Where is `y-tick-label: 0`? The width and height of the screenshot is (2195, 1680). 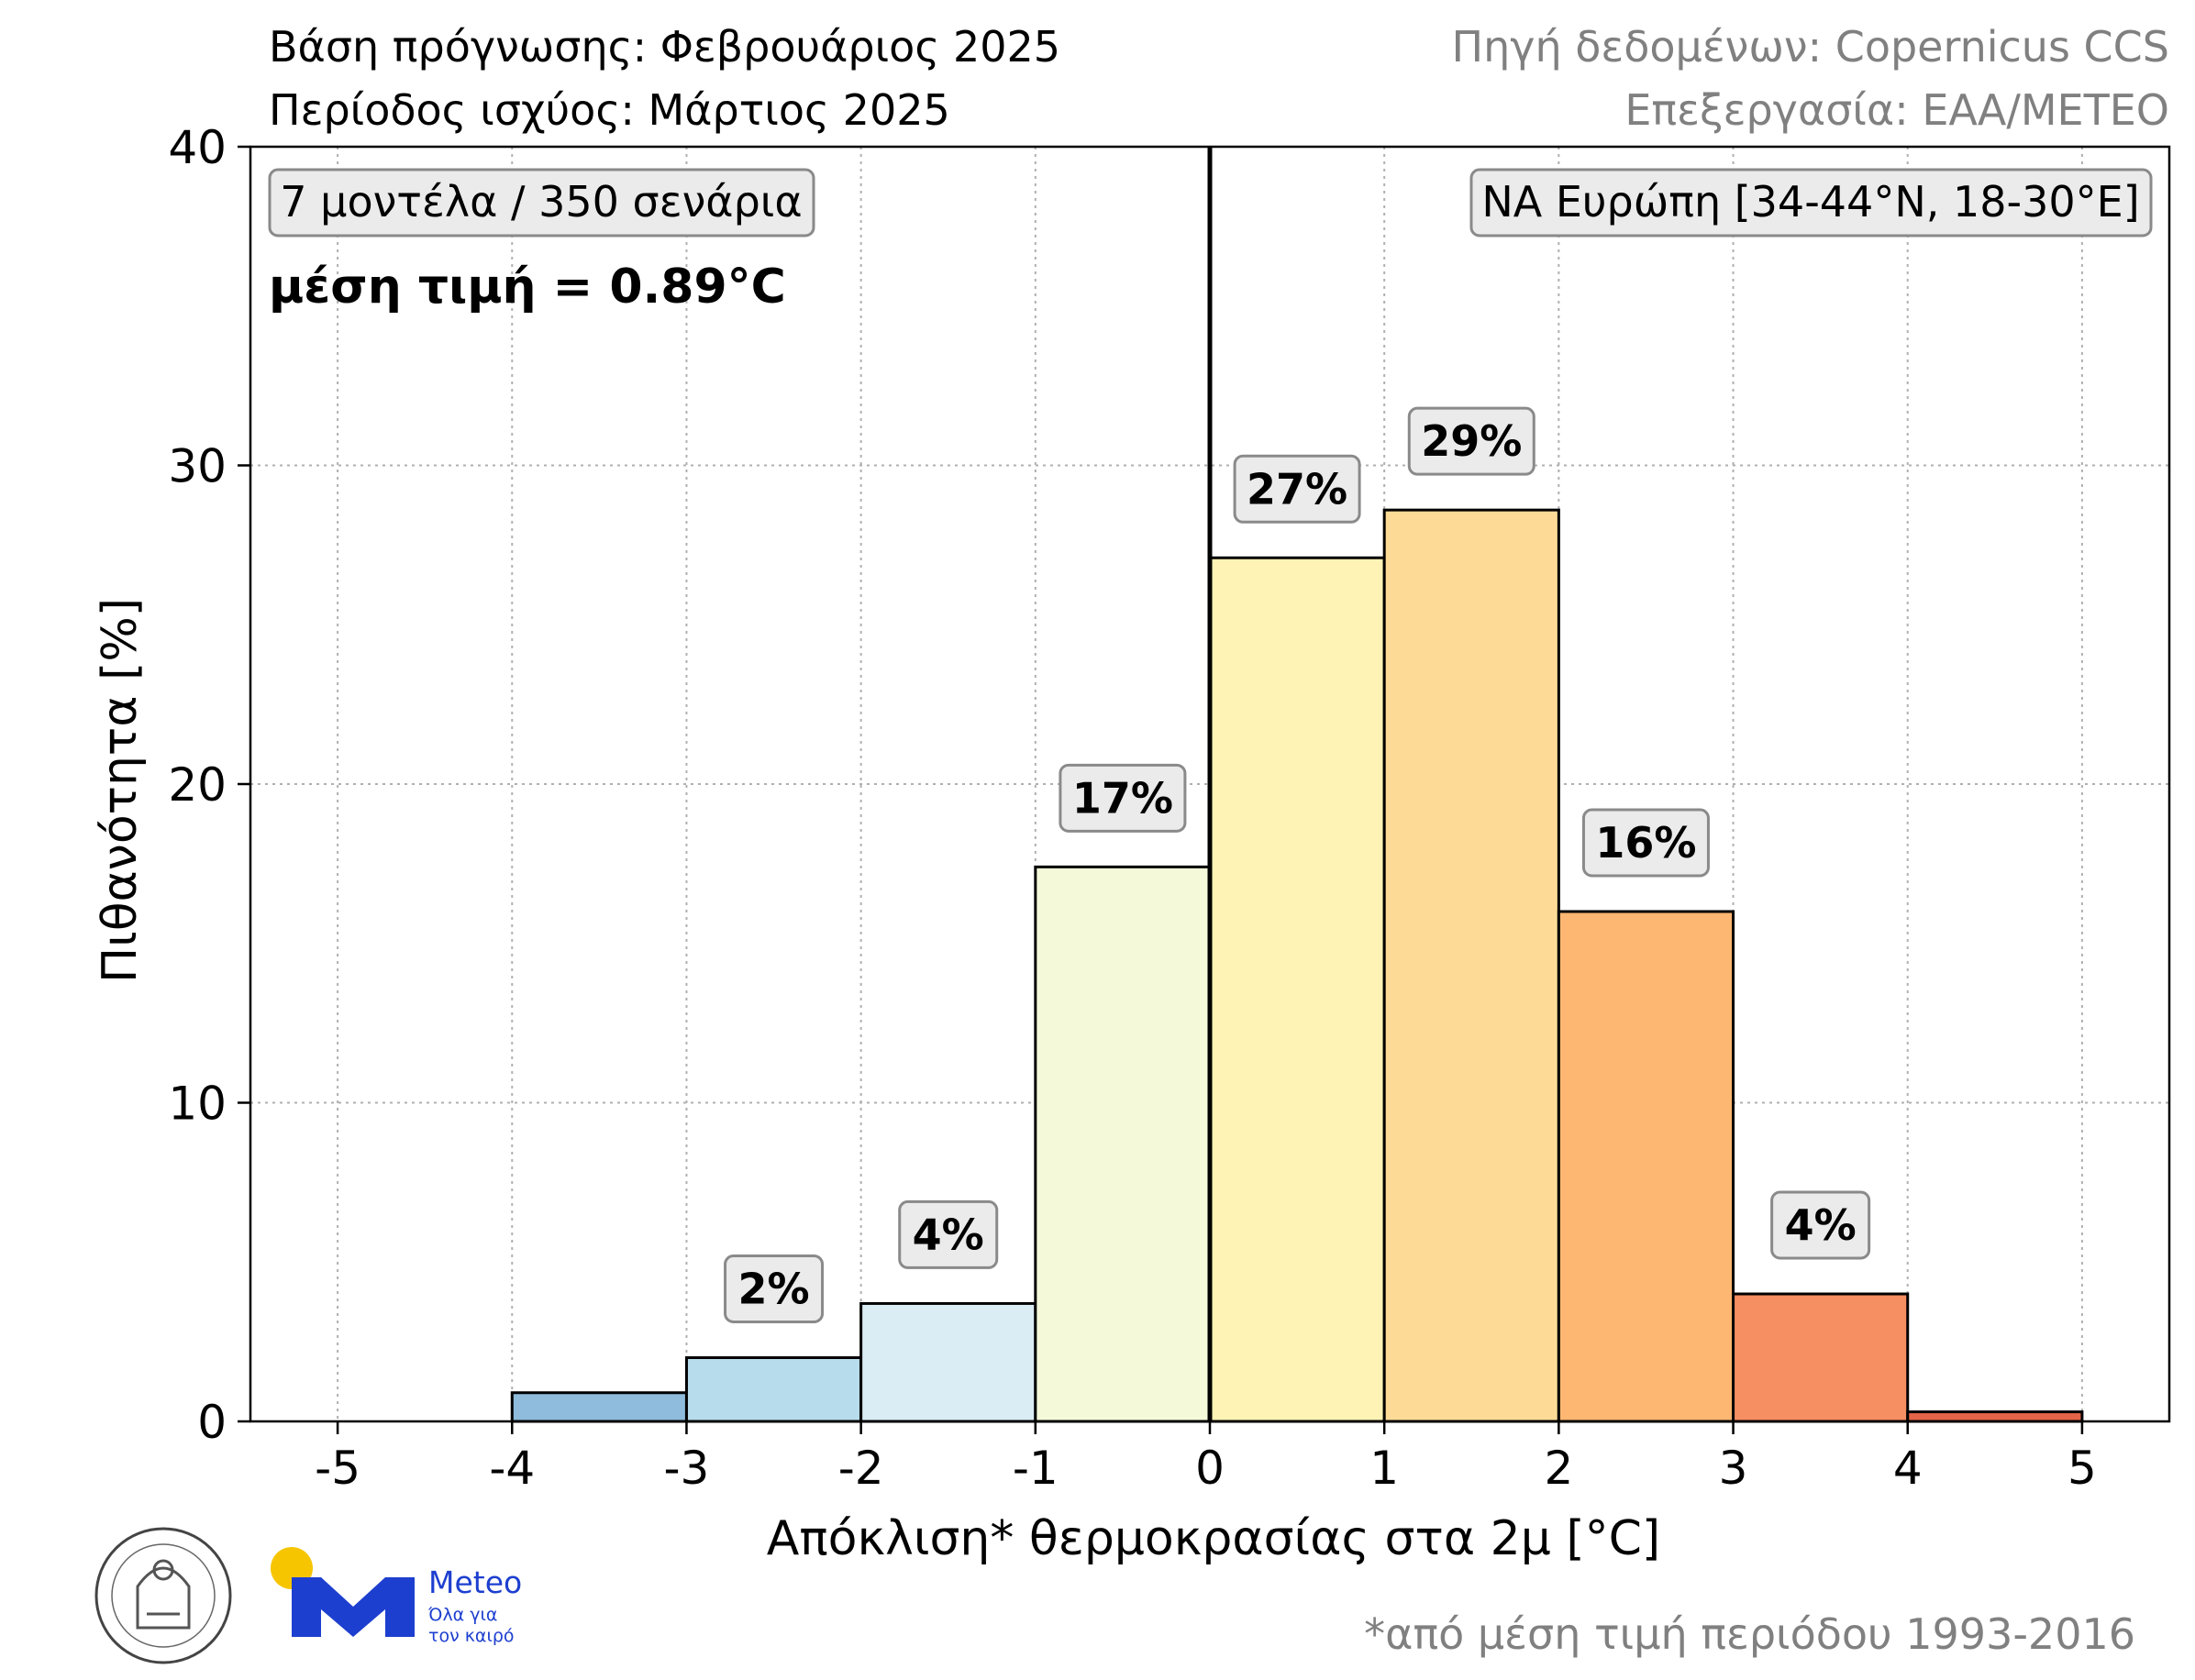 y-tick-label: 0 is located at coordinates (212, 1422).